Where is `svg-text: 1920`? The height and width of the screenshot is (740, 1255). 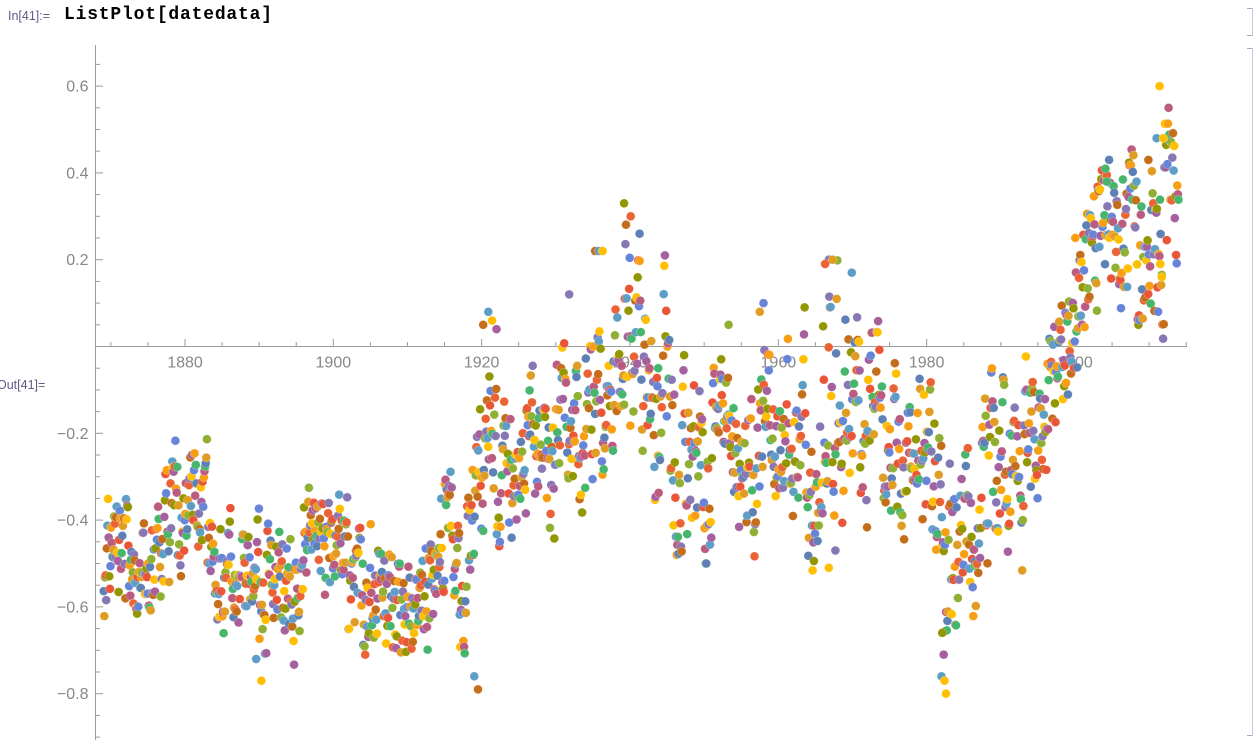
svg-text: 1920 is located at coordinates (482, 363).